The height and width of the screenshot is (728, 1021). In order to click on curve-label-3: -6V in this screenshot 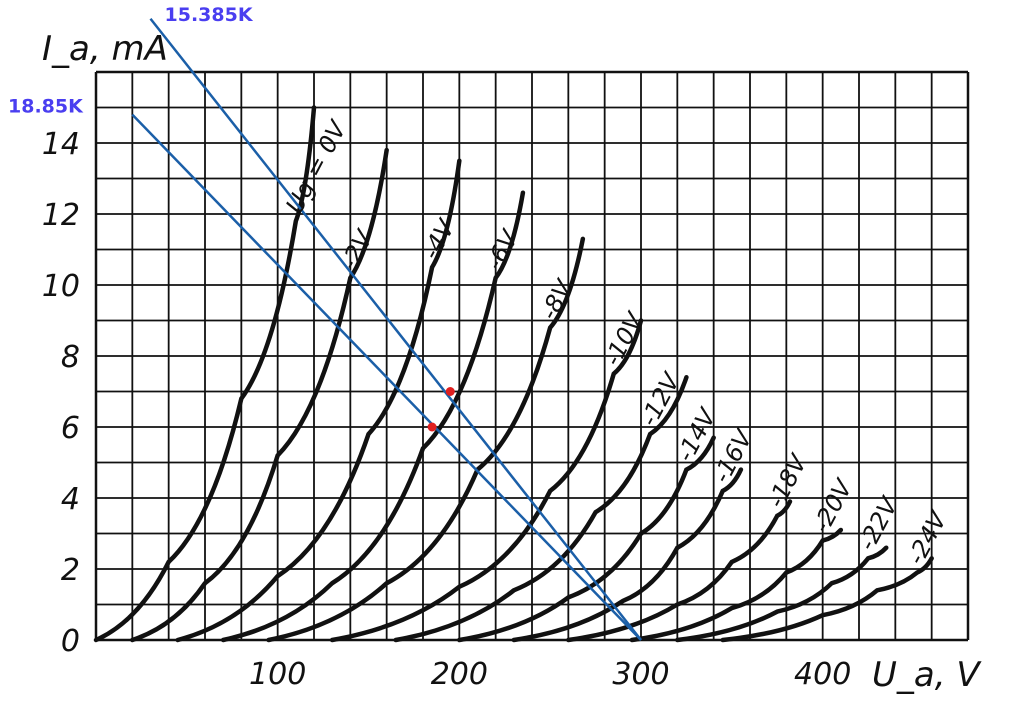, I will do `click(502, 250)`.